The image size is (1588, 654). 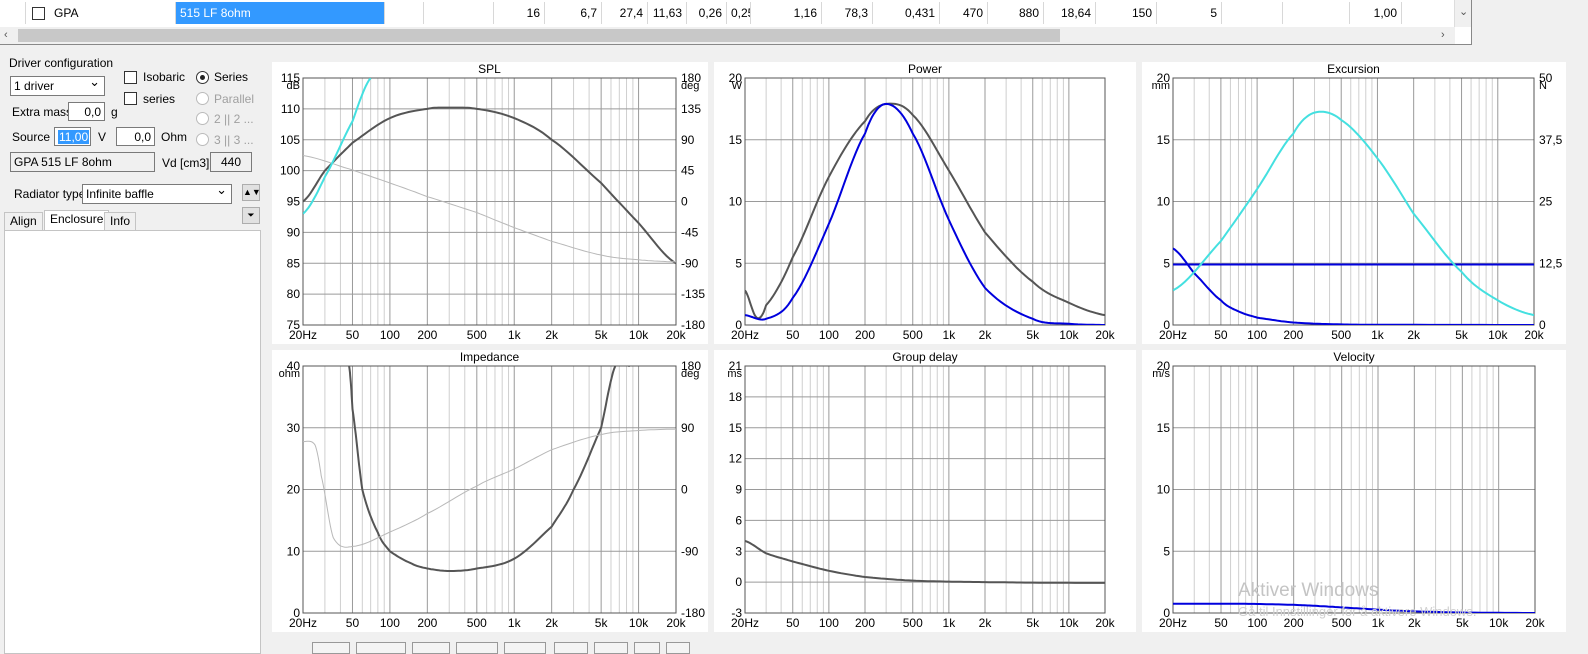 I want to click on collapse-button: ⏷, so click(x=251, y=215).